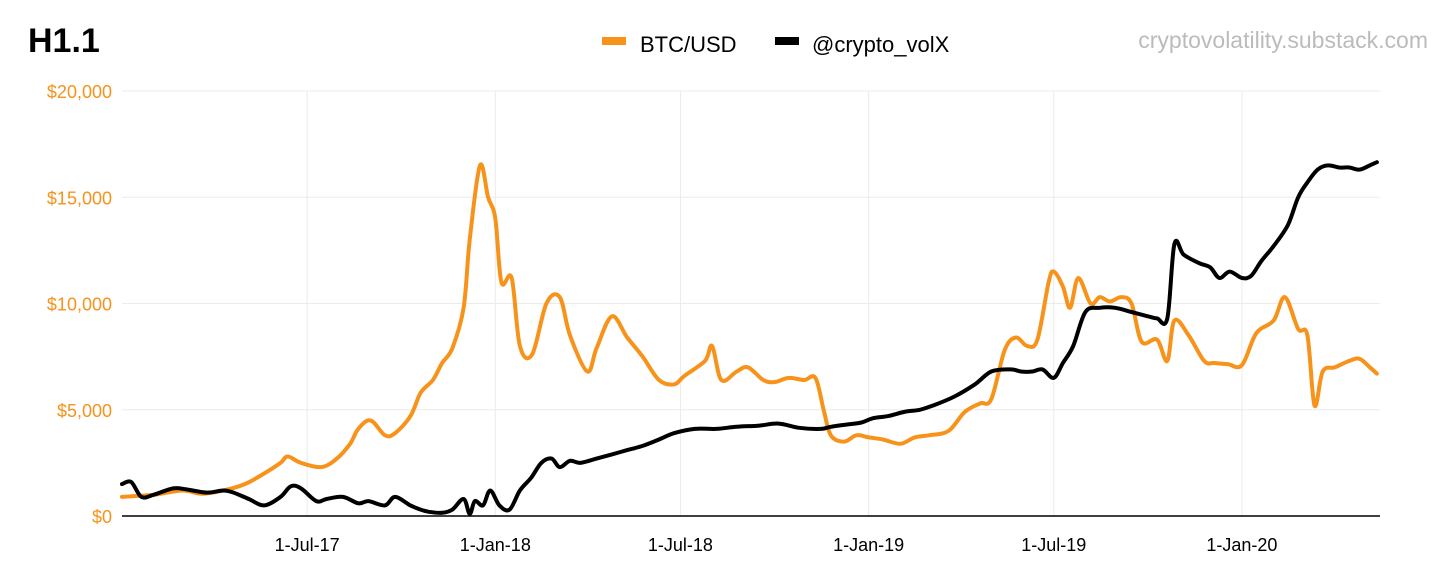 The height and width of the screenshot is (575, 1456). I want to click on y-tick-label: $5,000, so click(84, 411).